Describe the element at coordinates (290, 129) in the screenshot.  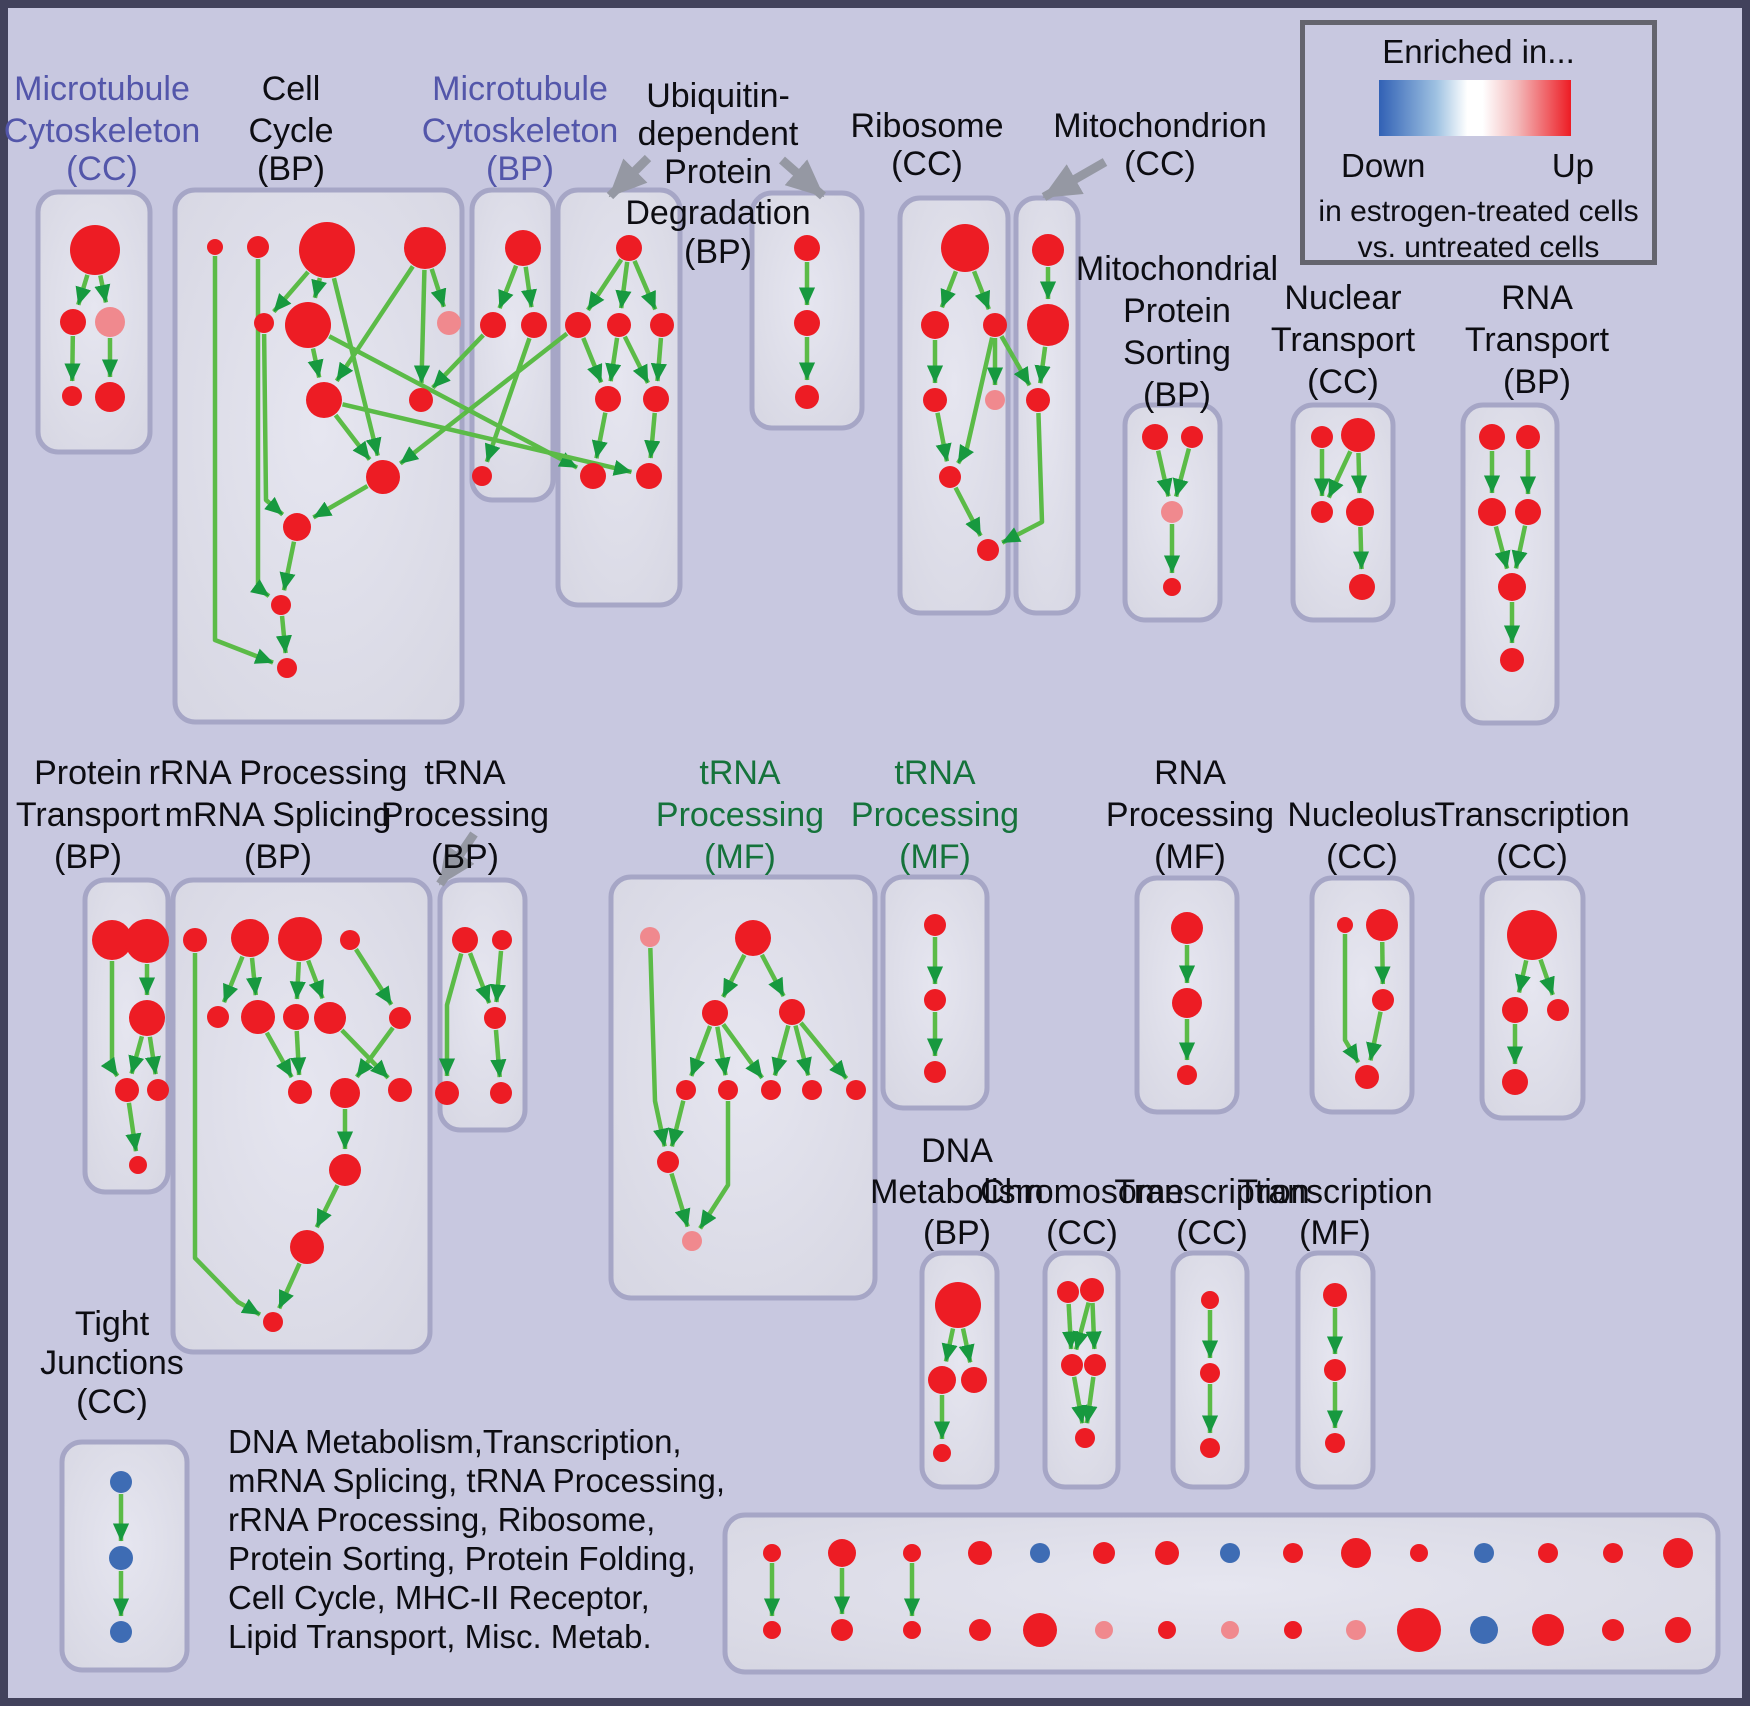
I see `cluster-label-cell-cycle-bp: Cell Cycle (BP)` at that location.